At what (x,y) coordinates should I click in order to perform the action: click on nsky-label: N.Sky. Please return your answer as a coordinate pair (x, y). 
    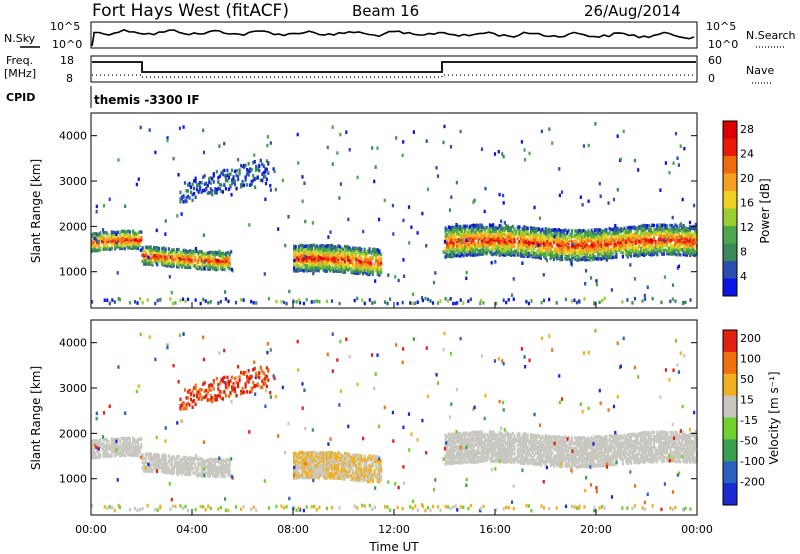
    Looking at the image, I should click on (20, 38).